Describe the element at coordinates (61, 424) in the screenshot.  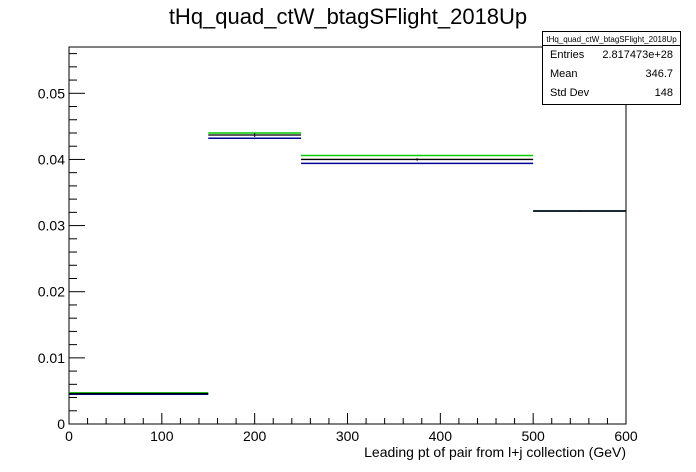
I see `y-tick-label: 0` at that location.